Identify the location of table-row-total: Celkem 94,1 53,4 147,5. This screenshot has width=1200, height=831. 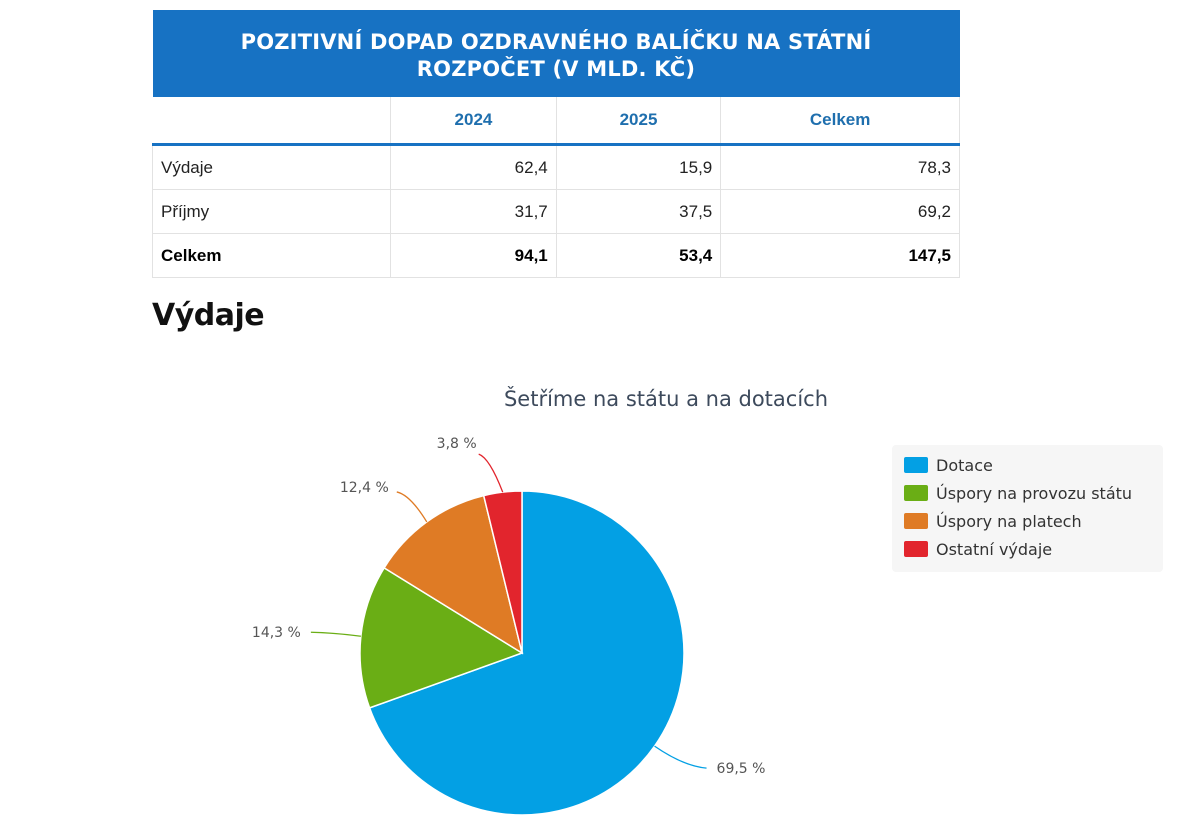
(555, 255).